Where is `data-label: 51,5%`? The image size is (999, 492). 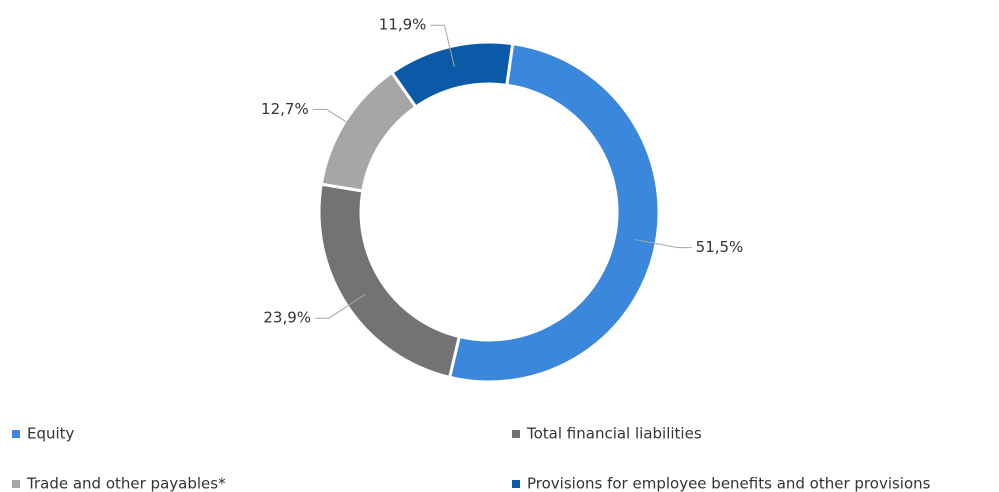
data-label: 51,5% is located at coordinates (720, 247).